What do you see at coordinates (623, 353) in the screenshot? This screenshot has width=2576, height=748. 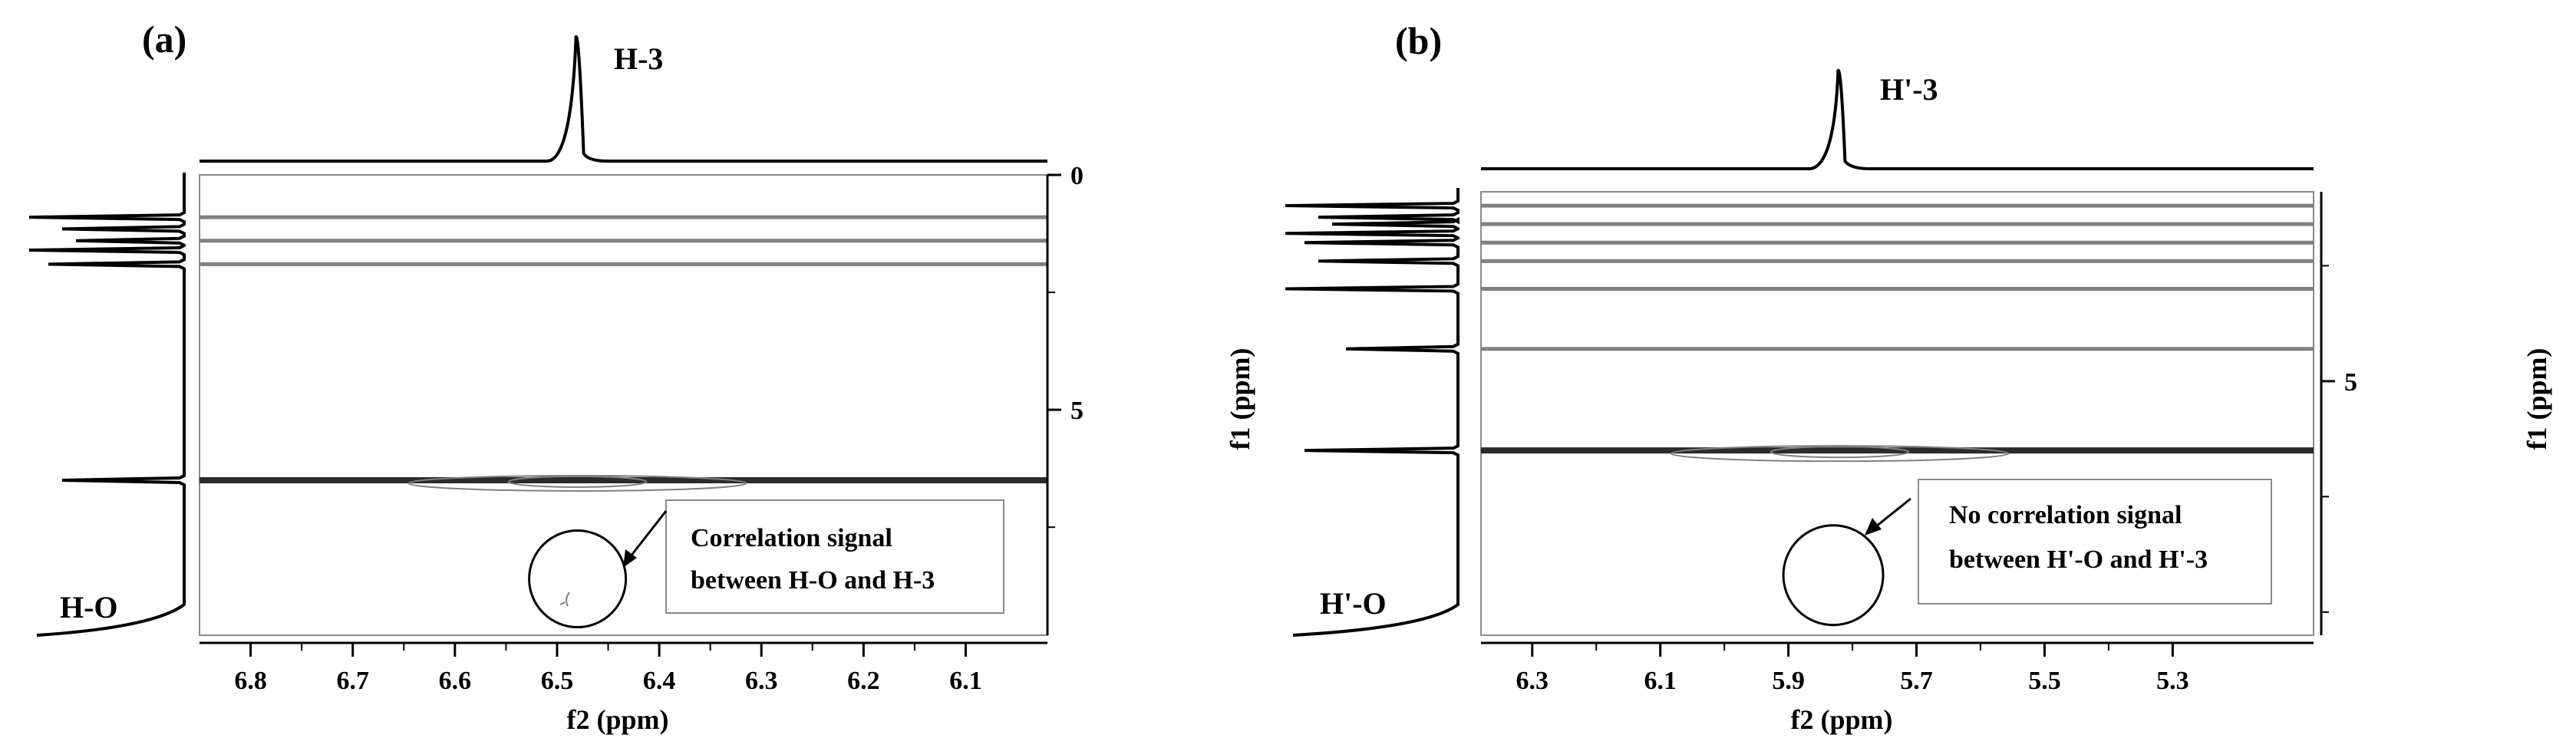 I see `panel-a-contours` at bounding box center [623, 353].